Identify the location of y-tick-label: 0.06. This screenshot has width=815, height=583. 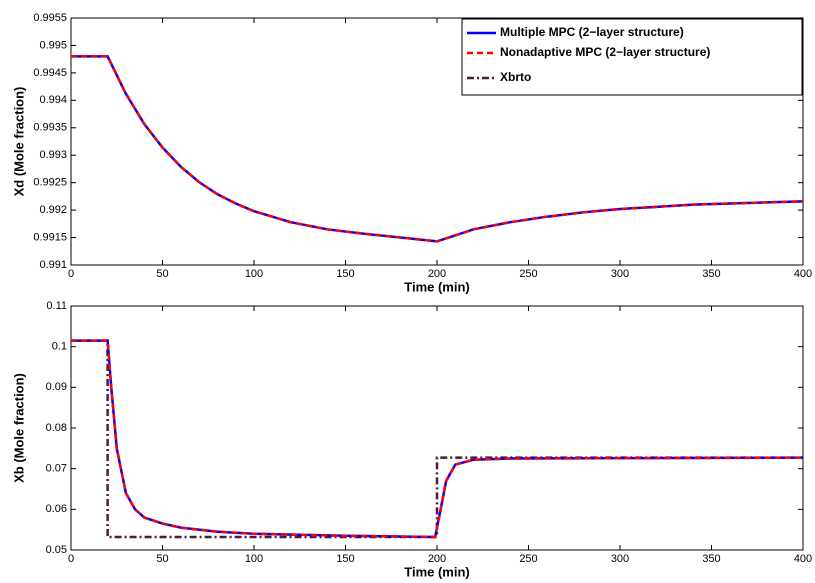
(56, 509).